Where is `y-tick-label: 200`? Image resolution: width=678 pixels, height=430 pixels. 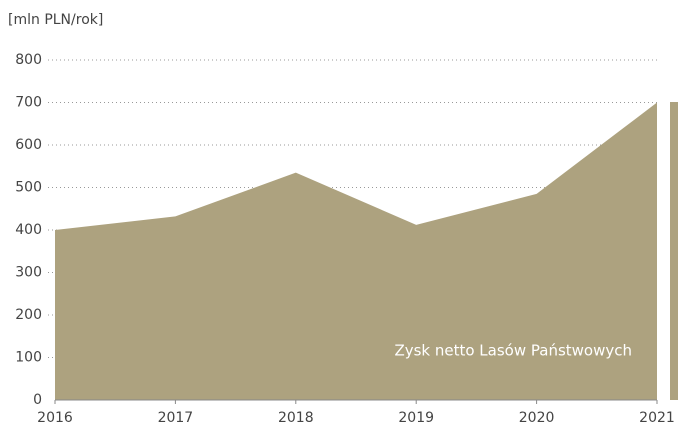 y-tick-label: 200 is located at coordinates (28, 315).